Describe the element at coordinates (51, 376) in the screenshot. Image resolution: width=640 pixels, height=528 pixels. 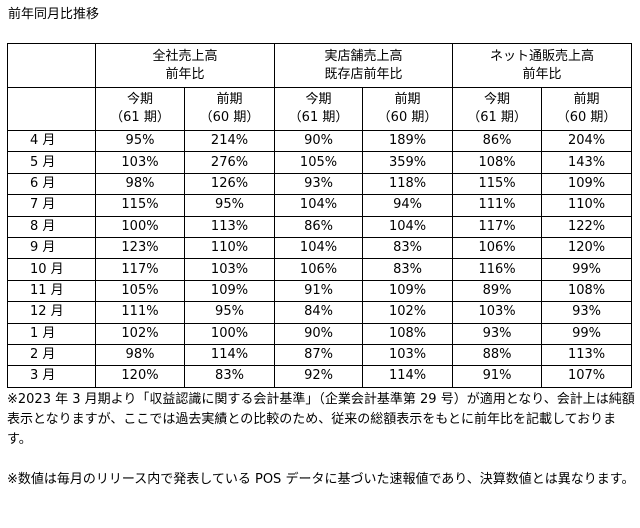
I see `month-cell: 3 月` at that location.